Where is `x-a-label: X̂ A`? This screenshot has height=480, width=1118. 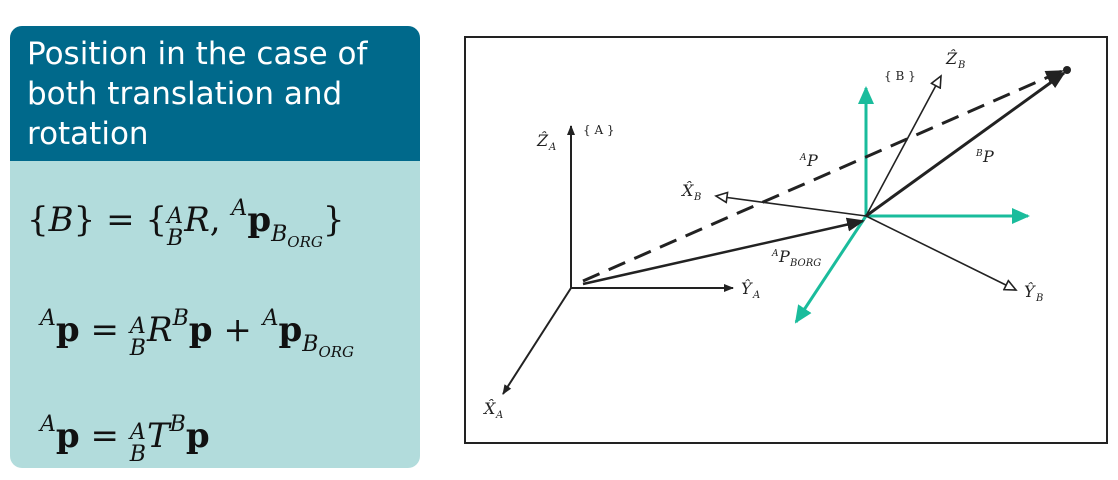
x-a-label: X̂ A is located at coordinates (492, 410).